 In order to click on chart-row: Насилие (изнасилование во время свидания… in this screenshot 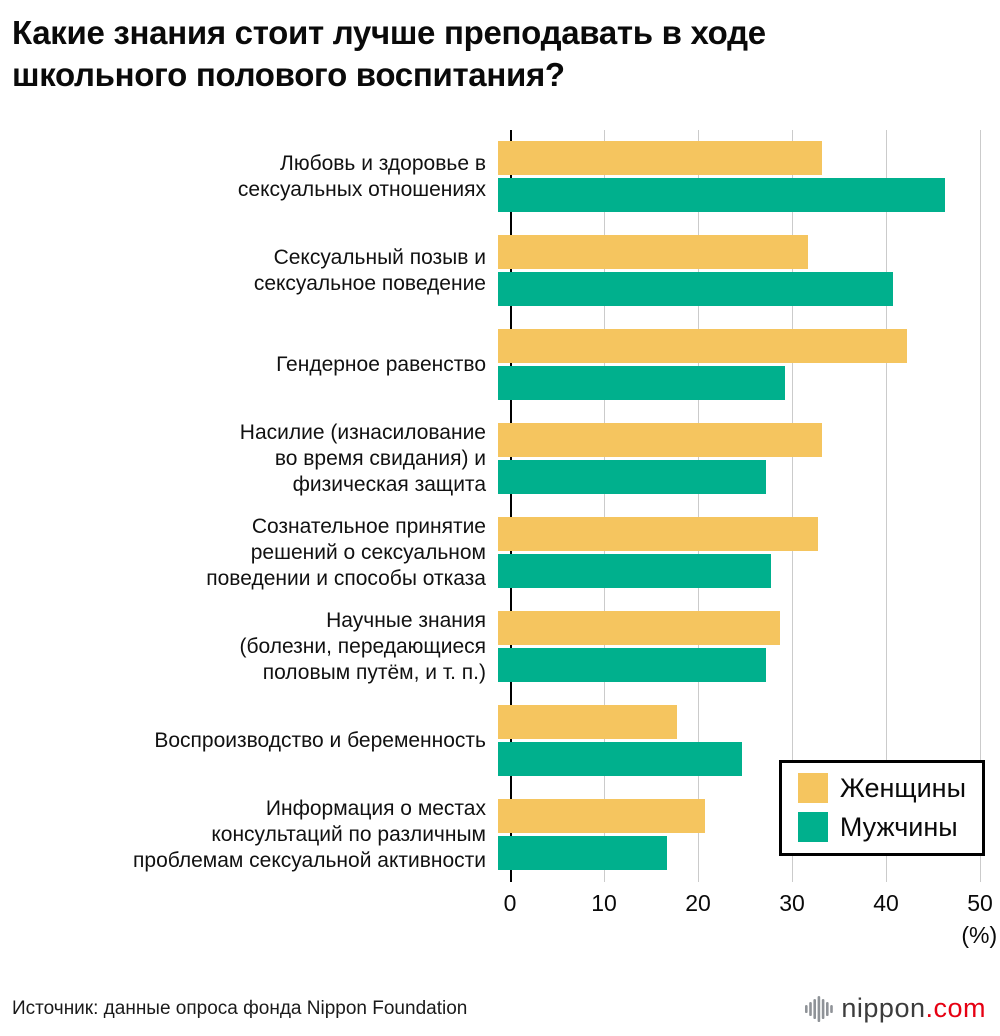, I will do `click(500, 459)`.